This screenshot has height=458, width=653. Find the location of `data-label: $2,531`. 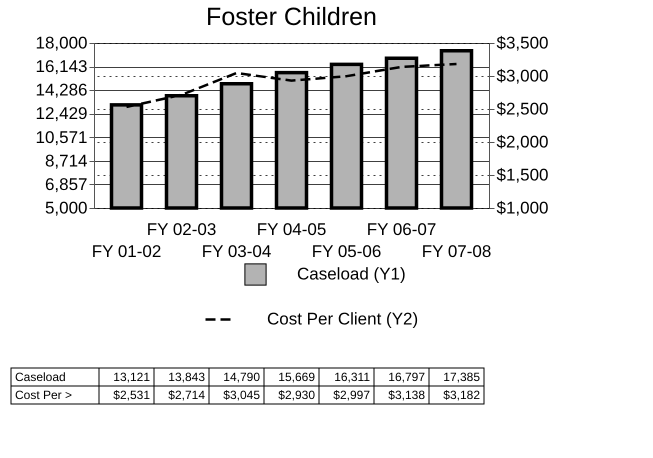

data-label: $2,531 is located at coordinates (131, 395).